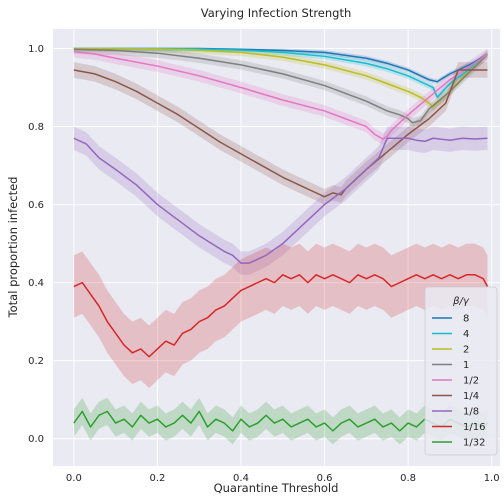 The image size is (504, 501). What do you see at coordinates (36, 205) in the screenshot?
I see `y-tick-label: 0.6` at bounding box center [36, 205].